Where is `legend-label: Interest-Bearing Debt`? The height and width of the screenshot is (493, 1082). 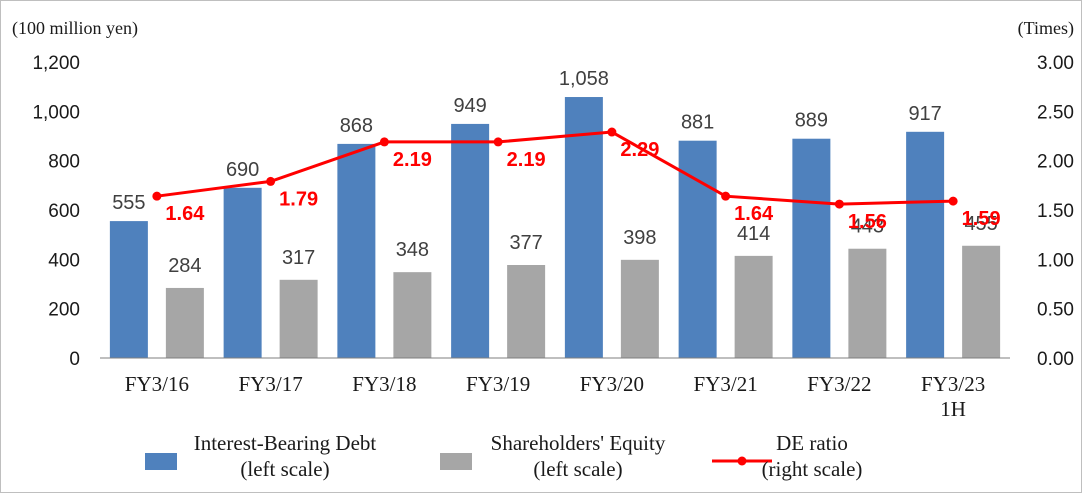
legend-label: Interest-Bearing Debt is located at coordinates (285, 443).